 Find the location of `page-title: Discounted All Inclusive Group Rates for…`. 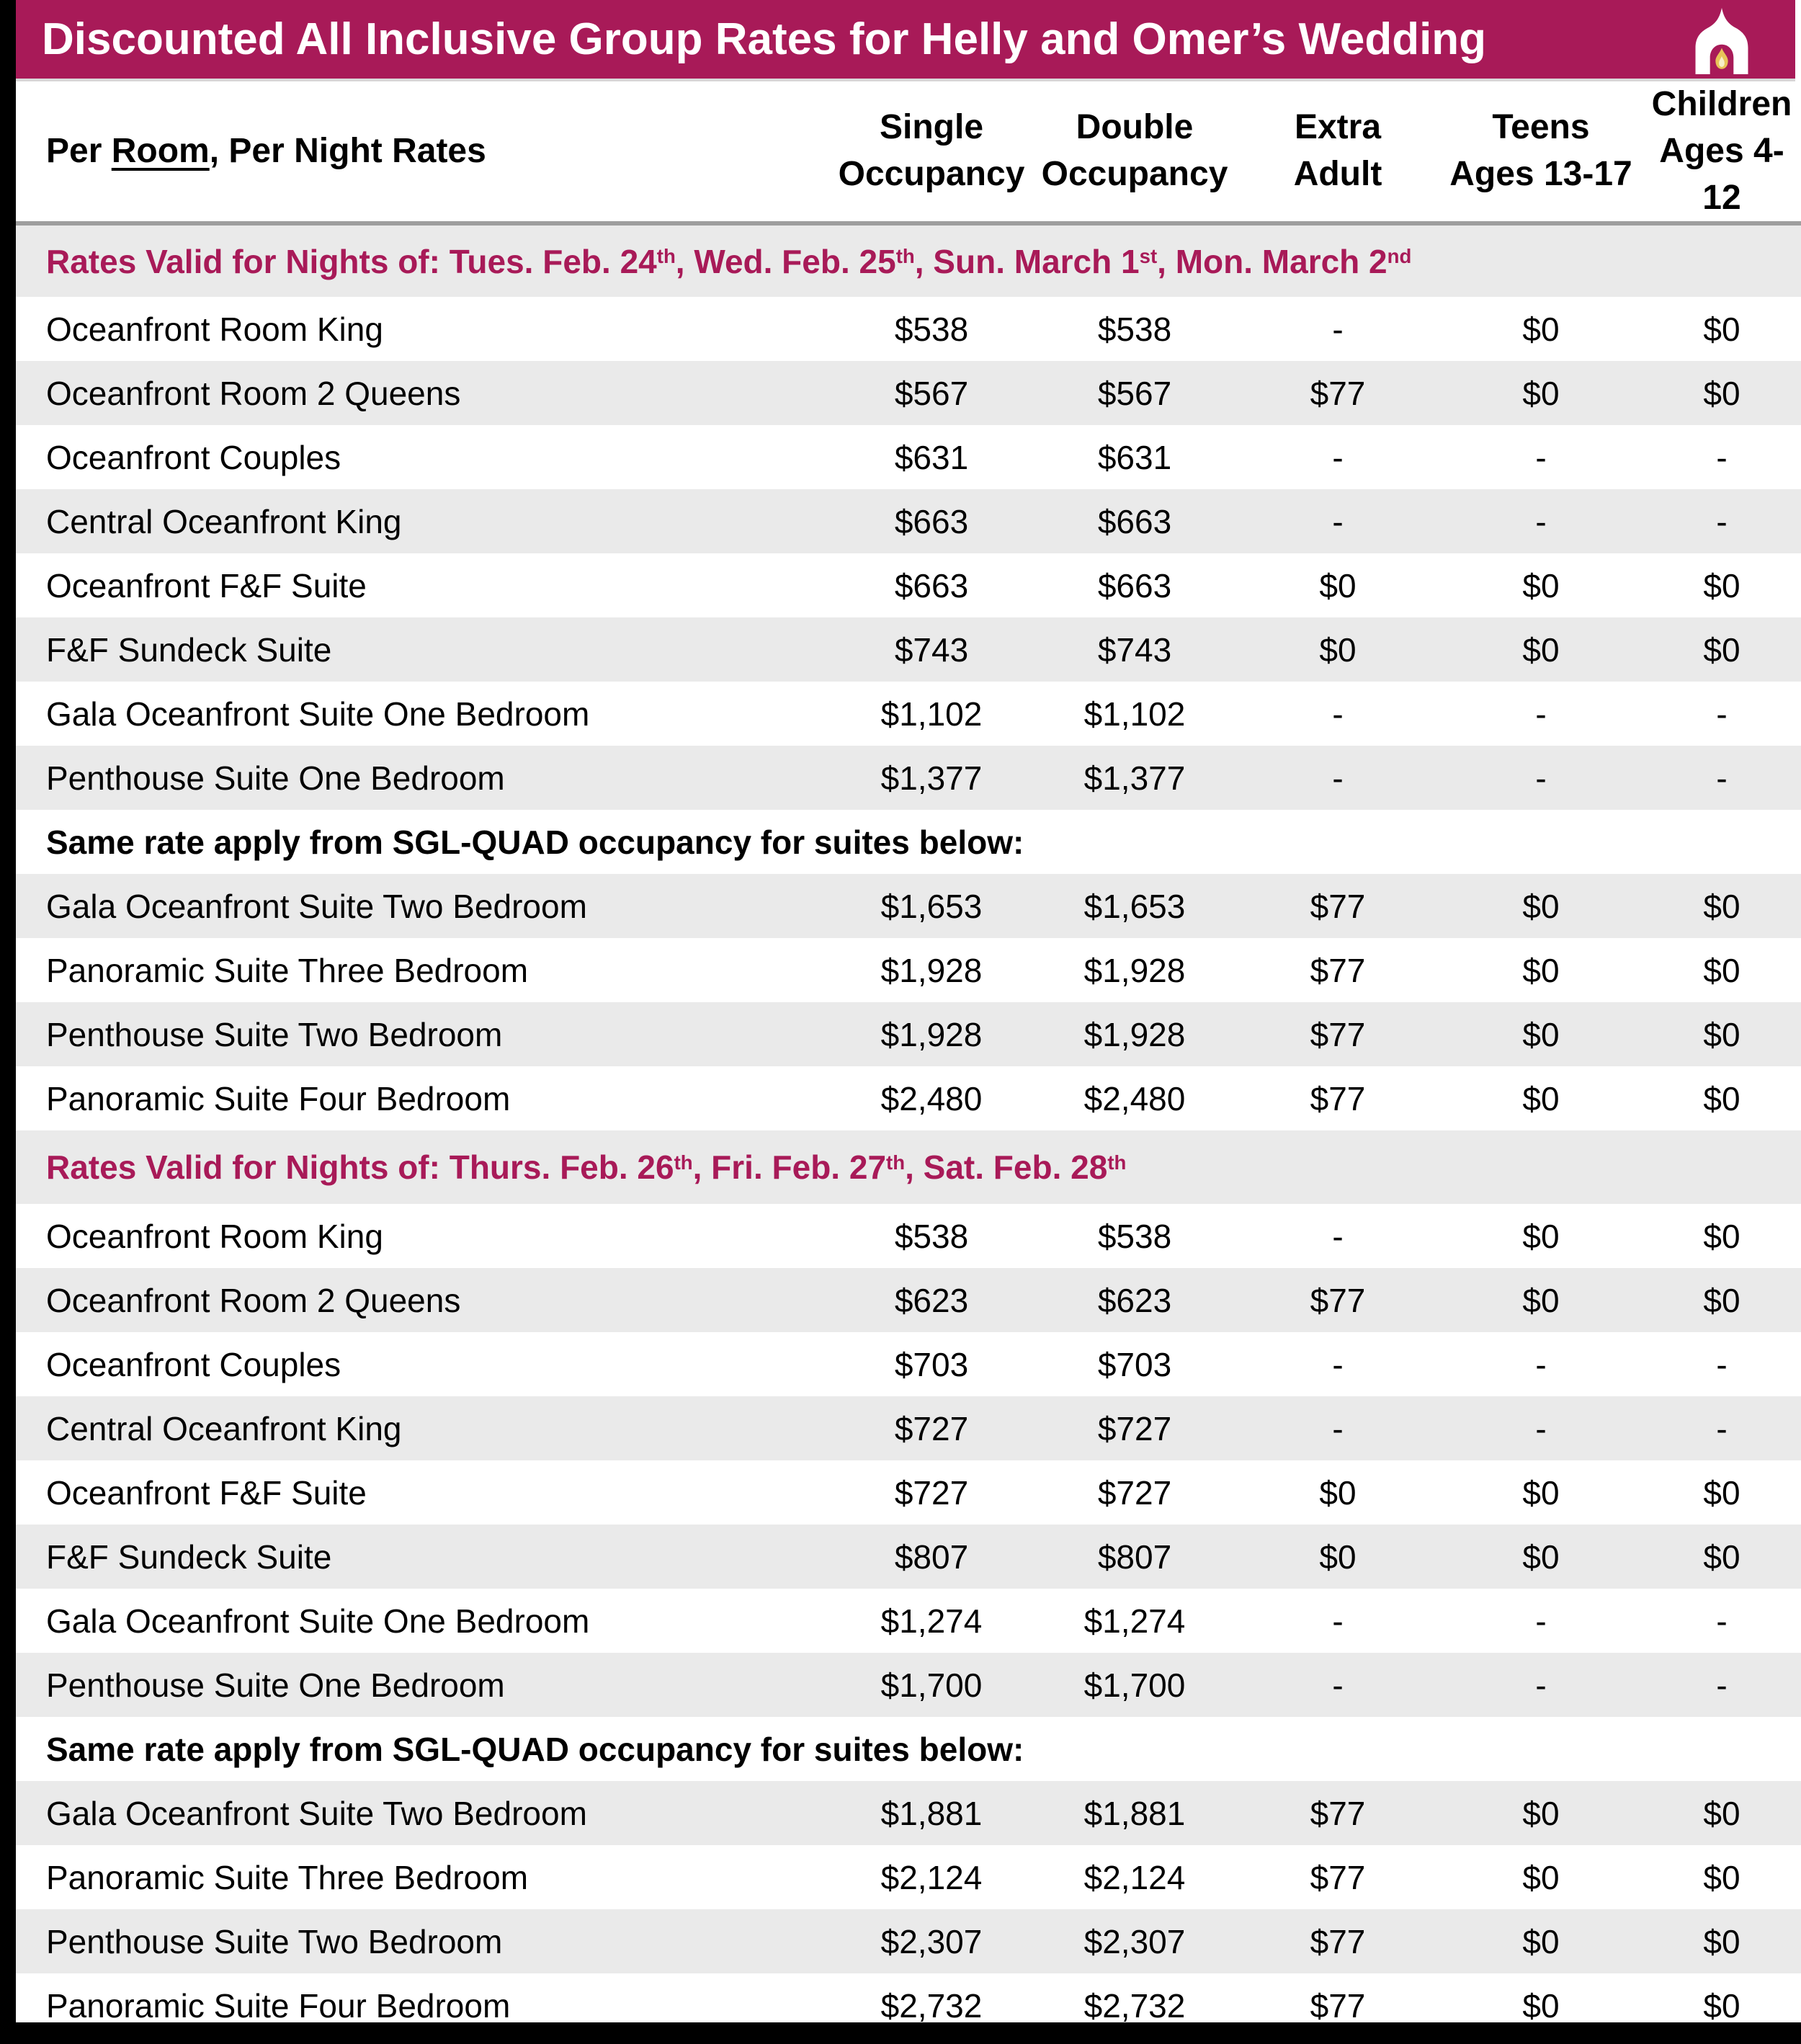

page-title: Discounted All Inclusive Group Rates for… is located at coordinates (765, 39).